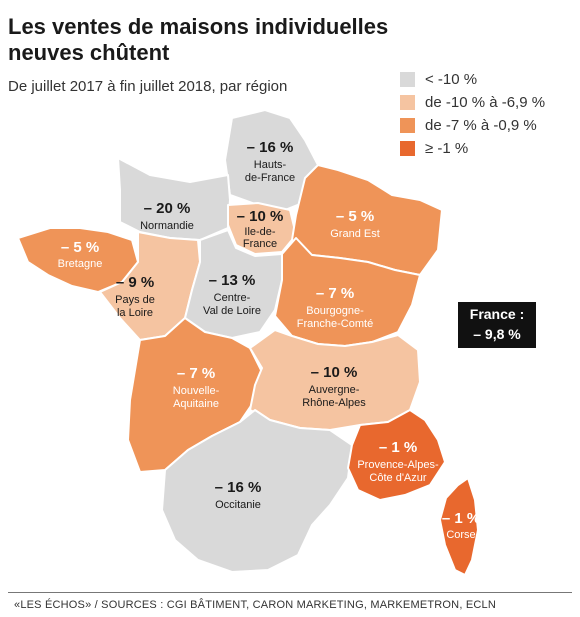  Describe the element at coordinates (196, 373) in the screenshot. I see `pct-nouvelle-aquitaine: – 7 %` at that location.